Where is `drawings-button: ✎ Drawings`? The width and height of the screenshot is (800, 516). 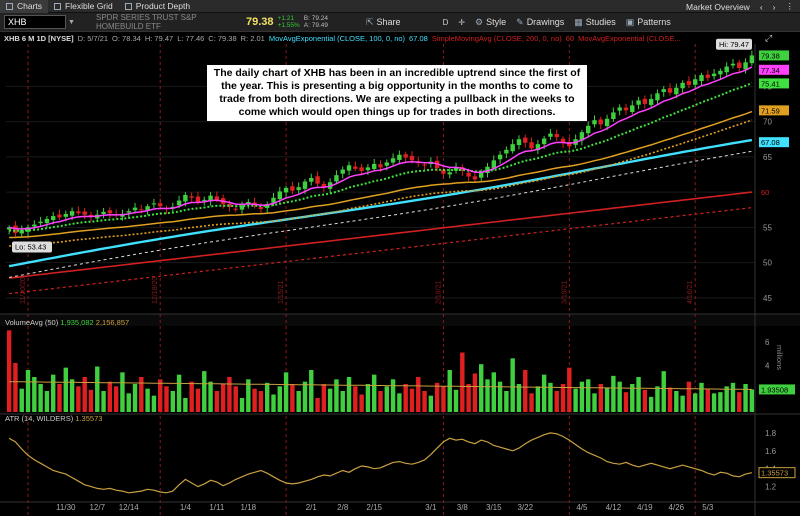
drawings-button: ✎ Drawings is located at coordinates (540, 22).